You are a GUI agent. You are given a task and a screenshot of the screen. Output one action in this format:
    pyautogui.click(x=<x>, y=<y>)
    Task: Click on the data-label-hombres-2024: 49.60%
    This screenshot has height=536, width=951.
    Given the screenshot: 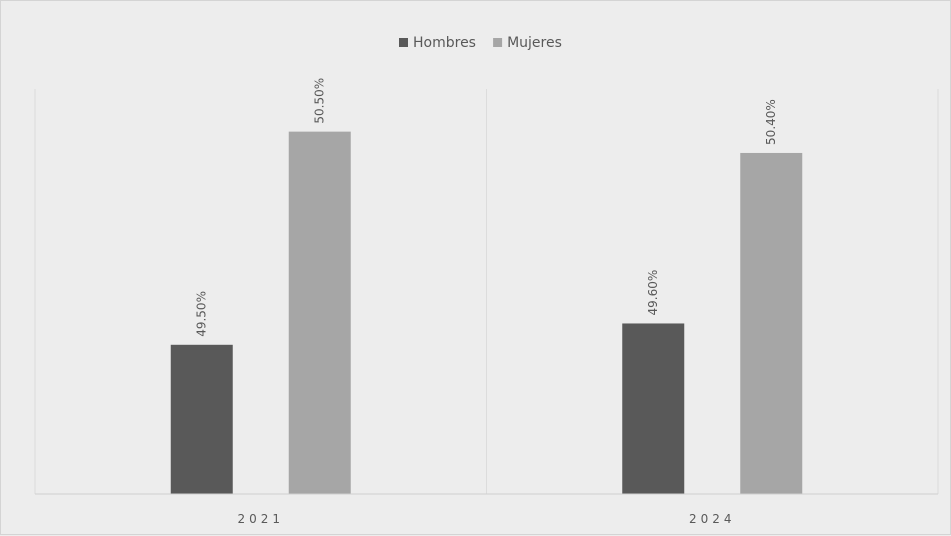 What is the action you would take?
    pyautogui.click(x=653, y=293)
    